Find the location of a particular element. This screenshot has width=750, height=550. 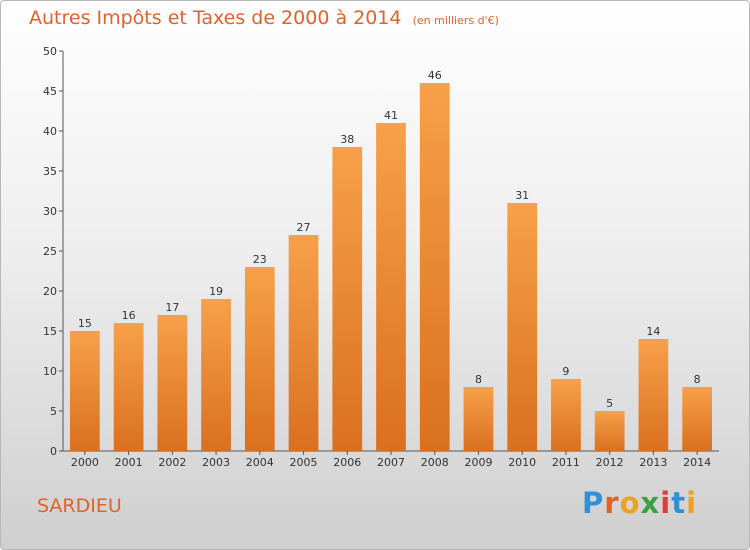

x-tick-label-2006: 2006 is located at coordinates (347, 462).